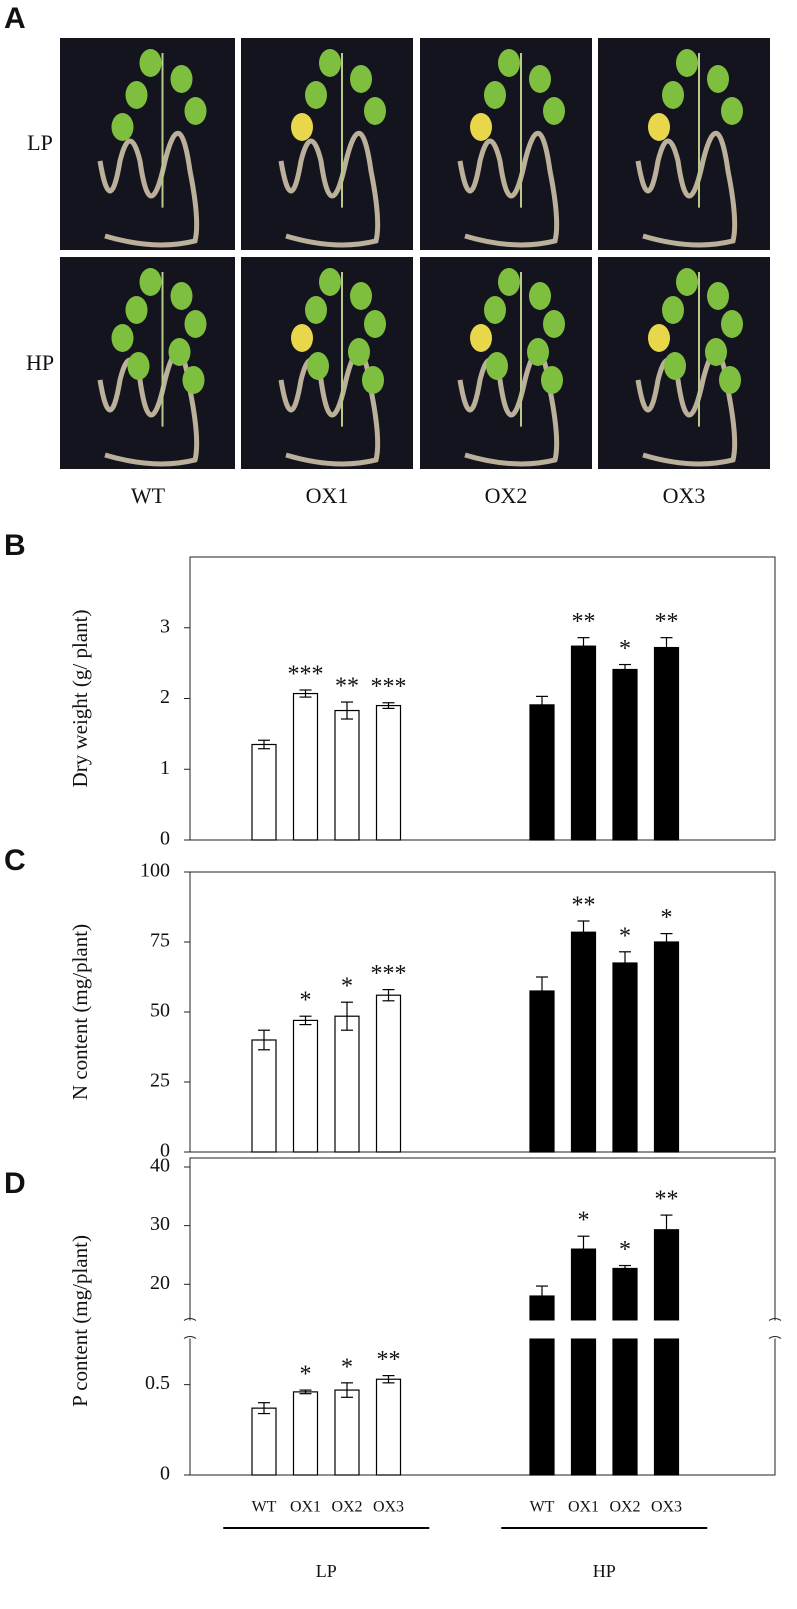 The height and width of the screenshot is (1609, 797). Describe the element at coordinates (15, 545) in the screenshot. I see `panel-label: B` at that location.